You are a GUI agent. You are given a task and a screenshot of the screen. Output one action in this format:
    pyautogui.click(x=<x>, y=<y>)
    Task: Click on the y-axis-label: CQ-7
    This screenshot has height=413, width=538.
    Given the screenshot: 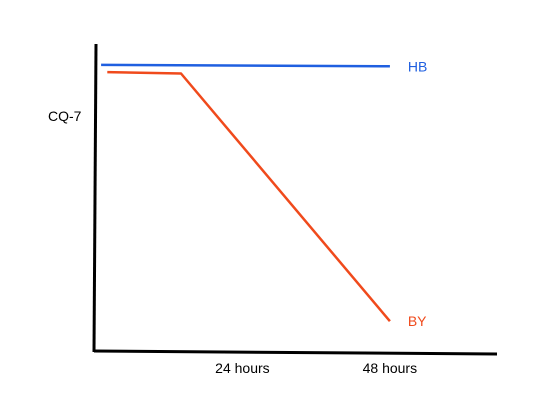 What is the action you would take?
    pyautogui.click(x=65, y=116)
    